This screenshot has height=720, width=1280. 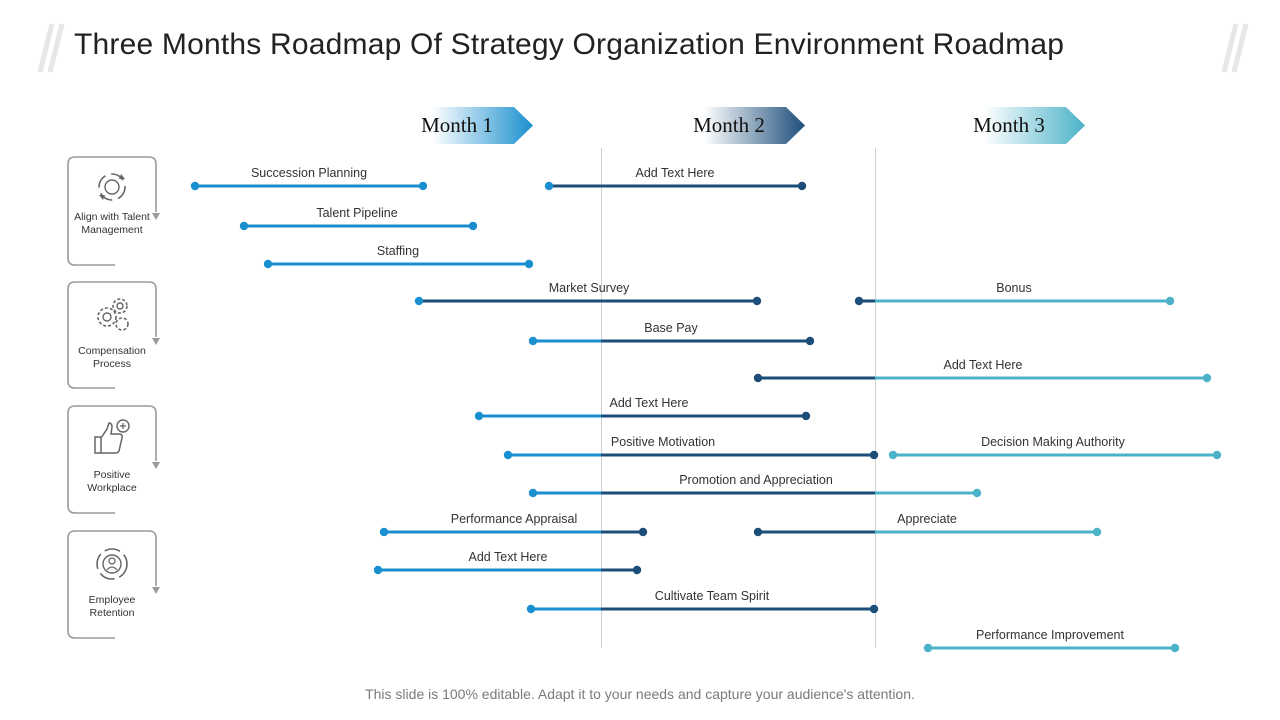 What do you see at coordinates (514, 519) in the screenshot?
I see `task-label: Performance Appraisal` at bounding box center [514, 519].